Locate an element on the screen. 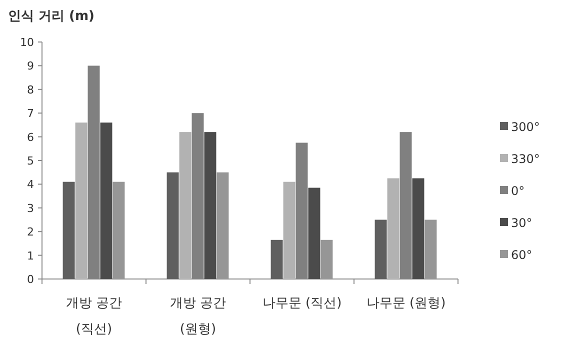 This screenshot has width=561, height=355. x-tick-label: 개방 공간 (원형) is located at coordinates (198, 316).